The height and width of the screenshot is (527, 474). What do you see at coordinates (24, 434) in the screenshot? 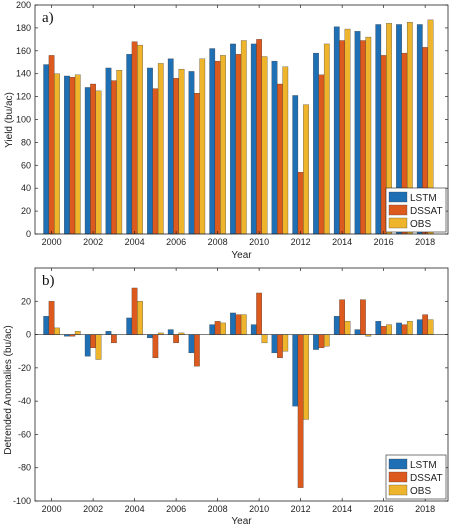
I see `y-tick-label: -60` at bounding box center [24, 434].